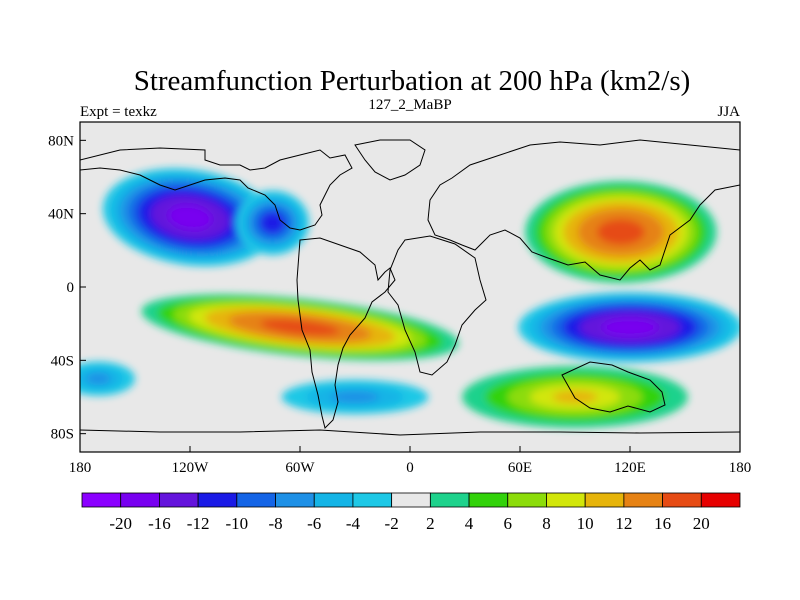 This screenshot has height=600, width=800. I want to click on colorbar-label: -10, so click(236, 523).